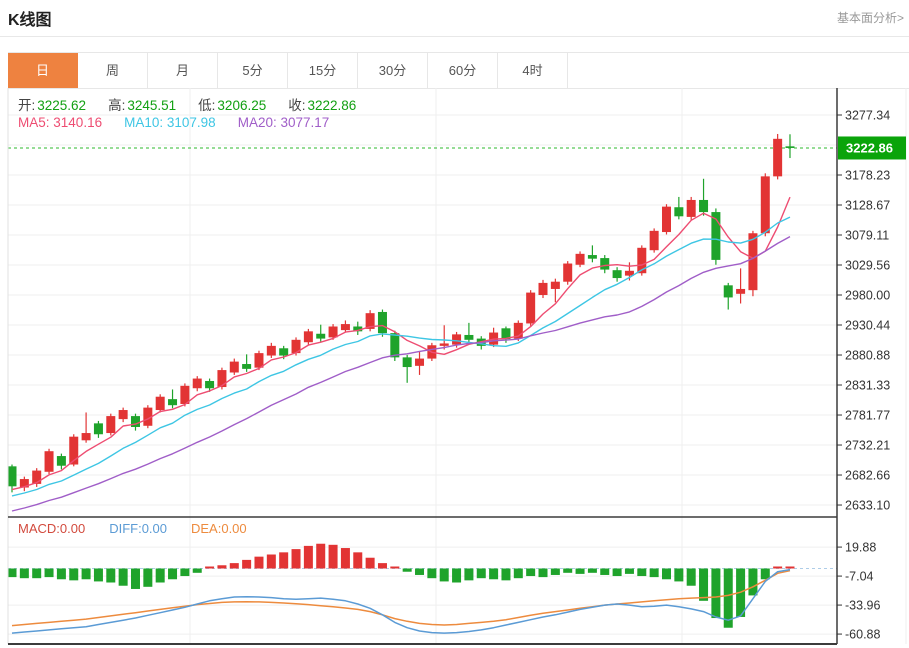  Describe the element at coordinates (183, 70) in the screenshot. I see `tab-月: 月` at that location.